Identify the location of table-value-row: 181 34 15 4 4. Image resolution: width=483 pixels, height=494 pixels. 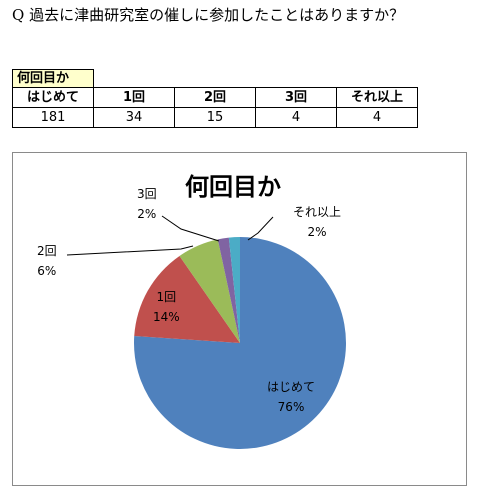
(215, 117).